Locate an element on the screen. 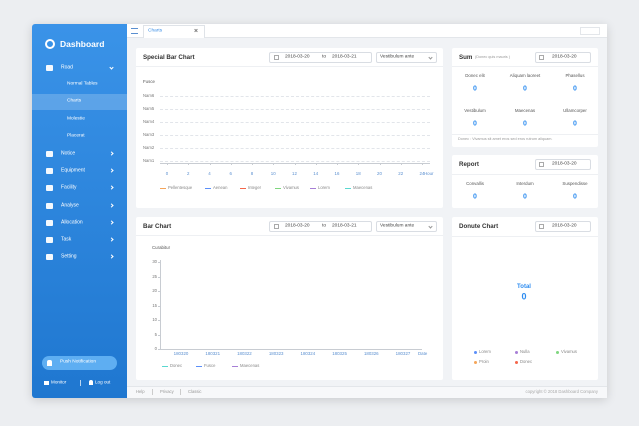  card-title: Special Bar Chart is located at coordinates (169, 57).